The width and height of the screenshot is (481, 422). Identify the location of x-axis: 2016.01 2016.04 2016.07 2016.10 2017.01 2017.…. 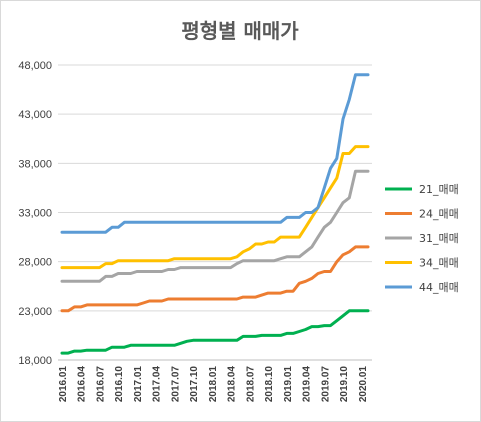
(215, 381).